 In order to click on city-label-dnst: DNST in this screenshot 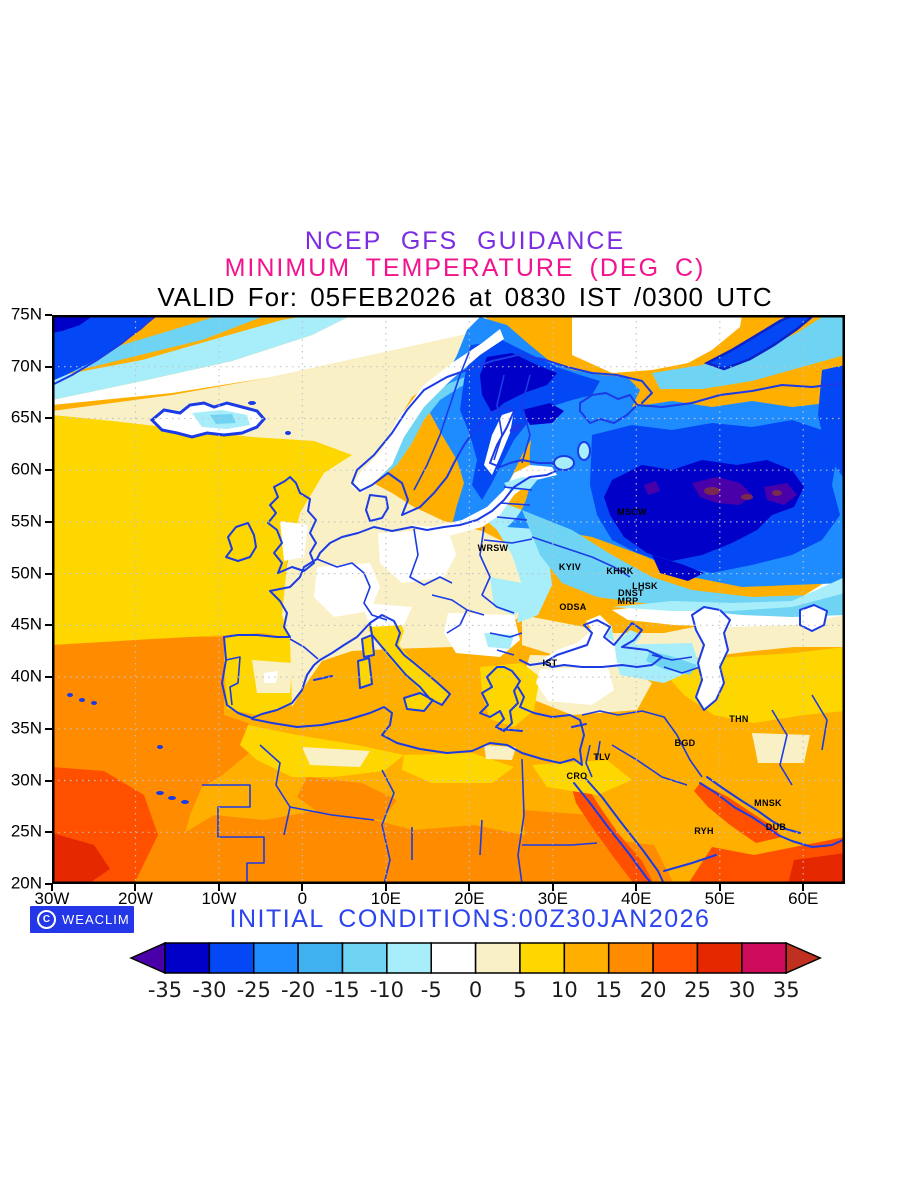, I will do `click(631, 593)`.